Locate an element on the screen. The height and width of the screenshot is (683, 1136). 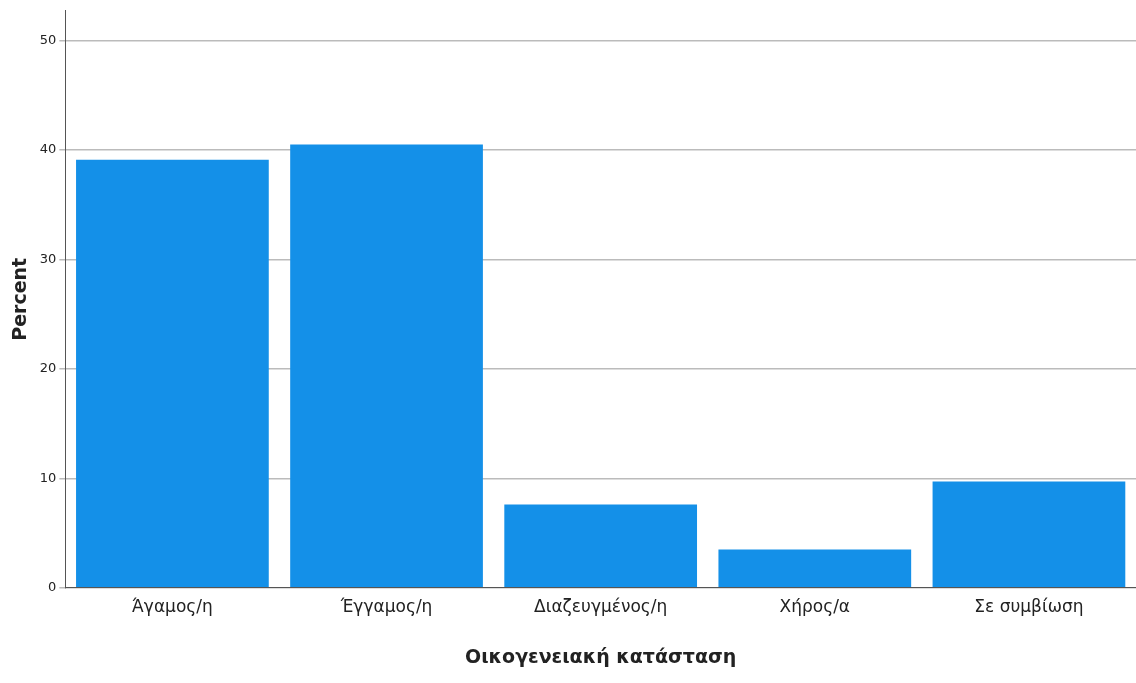
y-tick-label: 10 is located at coordinates (48, 477).